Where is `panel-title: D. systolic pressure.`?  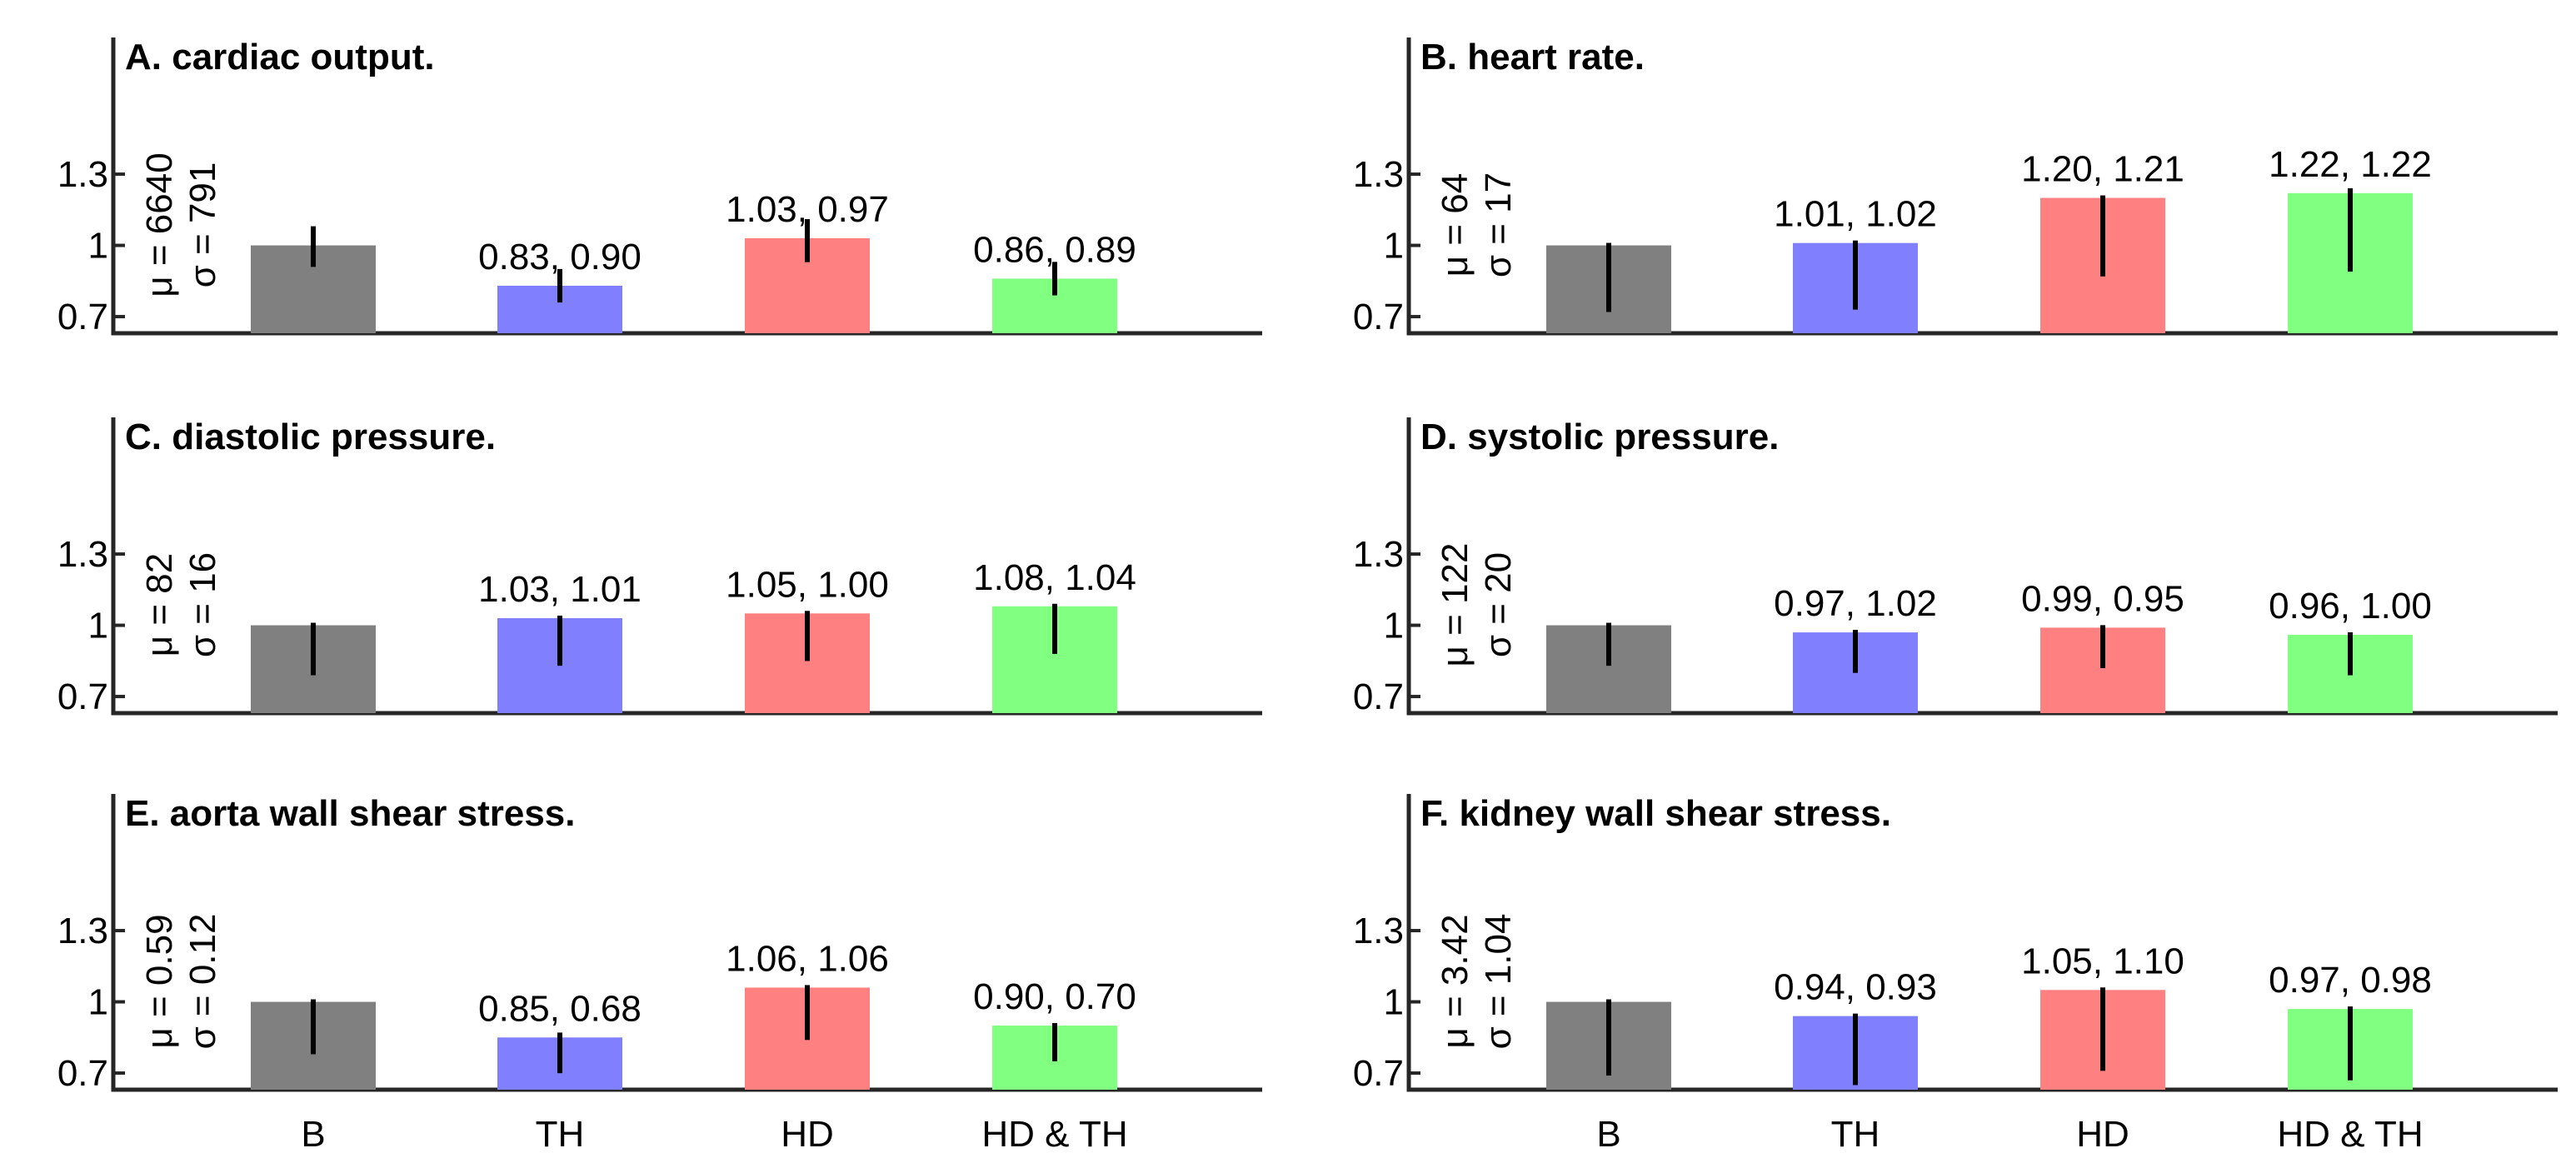
panel-title: D. systolic pressure. is located at coordinates (1599, 437).